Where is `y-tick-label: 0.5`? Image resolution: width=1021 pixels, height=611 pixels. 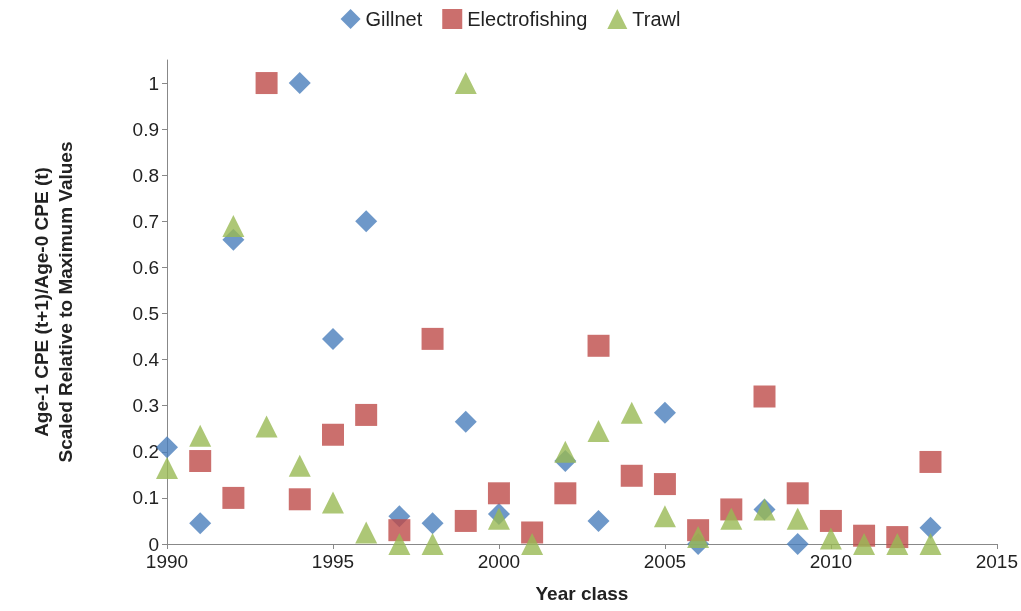
y-tick-label: 0.5 is located at coordinates (145, 314).